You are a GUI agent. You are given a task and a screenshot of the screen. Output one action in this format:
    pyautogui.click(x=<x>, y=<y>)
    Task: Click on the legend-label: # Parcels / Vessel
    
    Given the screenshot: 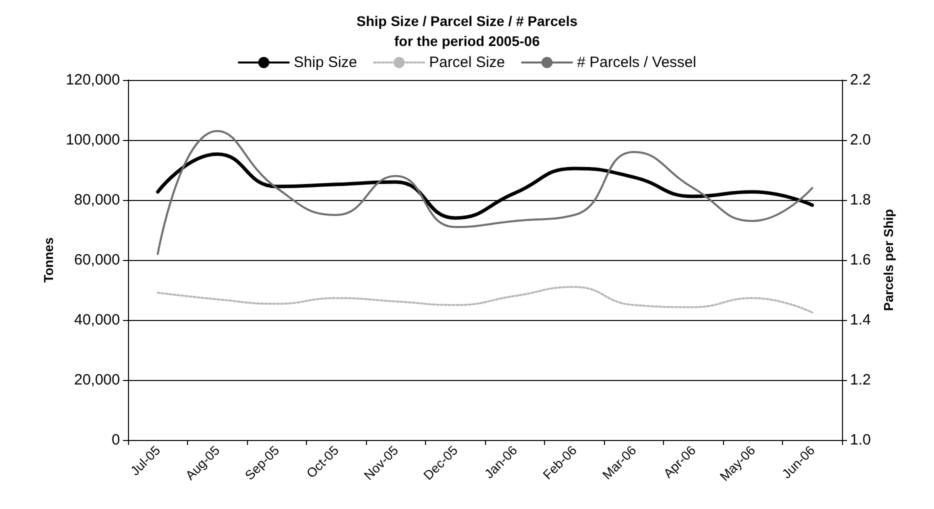 What is the action you would take?
    pyautogui.click(x=636, y=62)
    